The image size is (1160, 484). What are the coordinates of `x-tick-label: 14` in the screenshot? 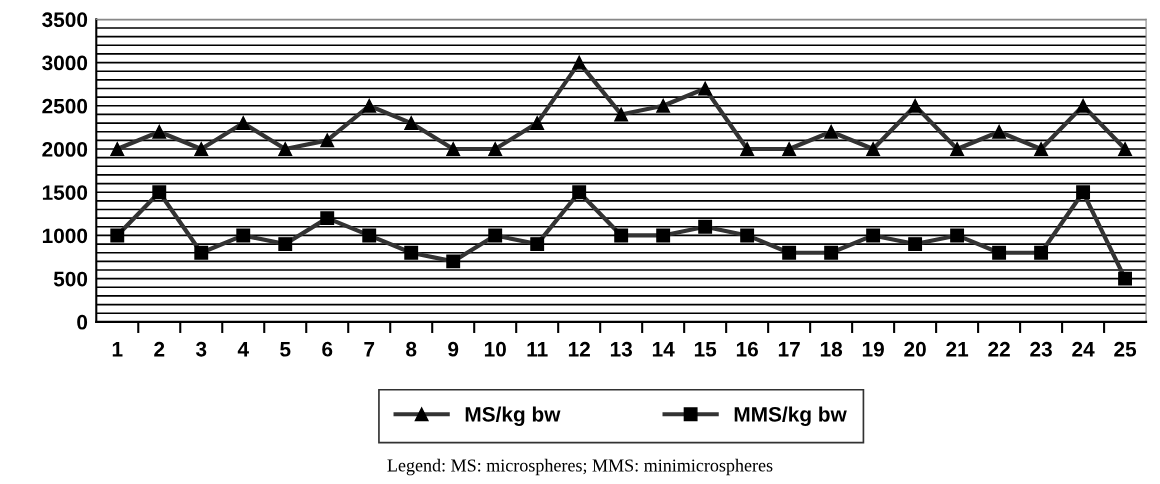 It's located at (663, 349).